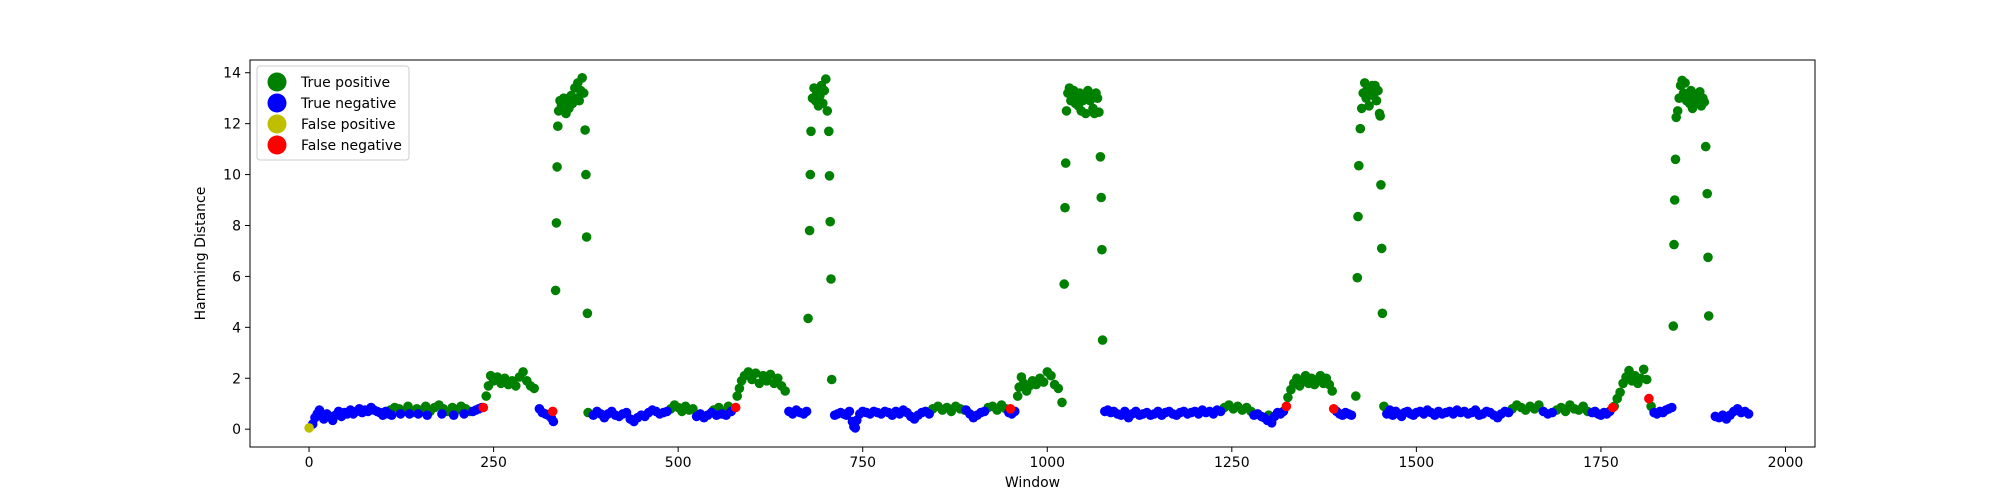 This screenshot has width=2000, height=504. What do you see at coordinates (1417, 463) in the screenshot?
I see `x-tick-label: 1500` at bounding box center [1417, 463].